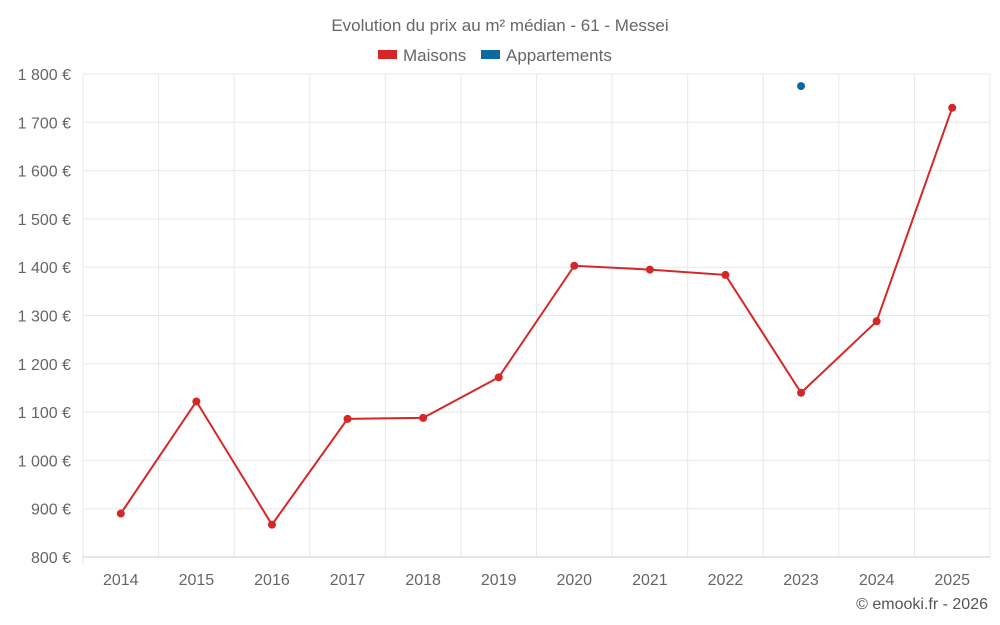 The height and width of the screenshot is (625, 1000). I want to click on data-point-maisons-2022, so click(725, 274).